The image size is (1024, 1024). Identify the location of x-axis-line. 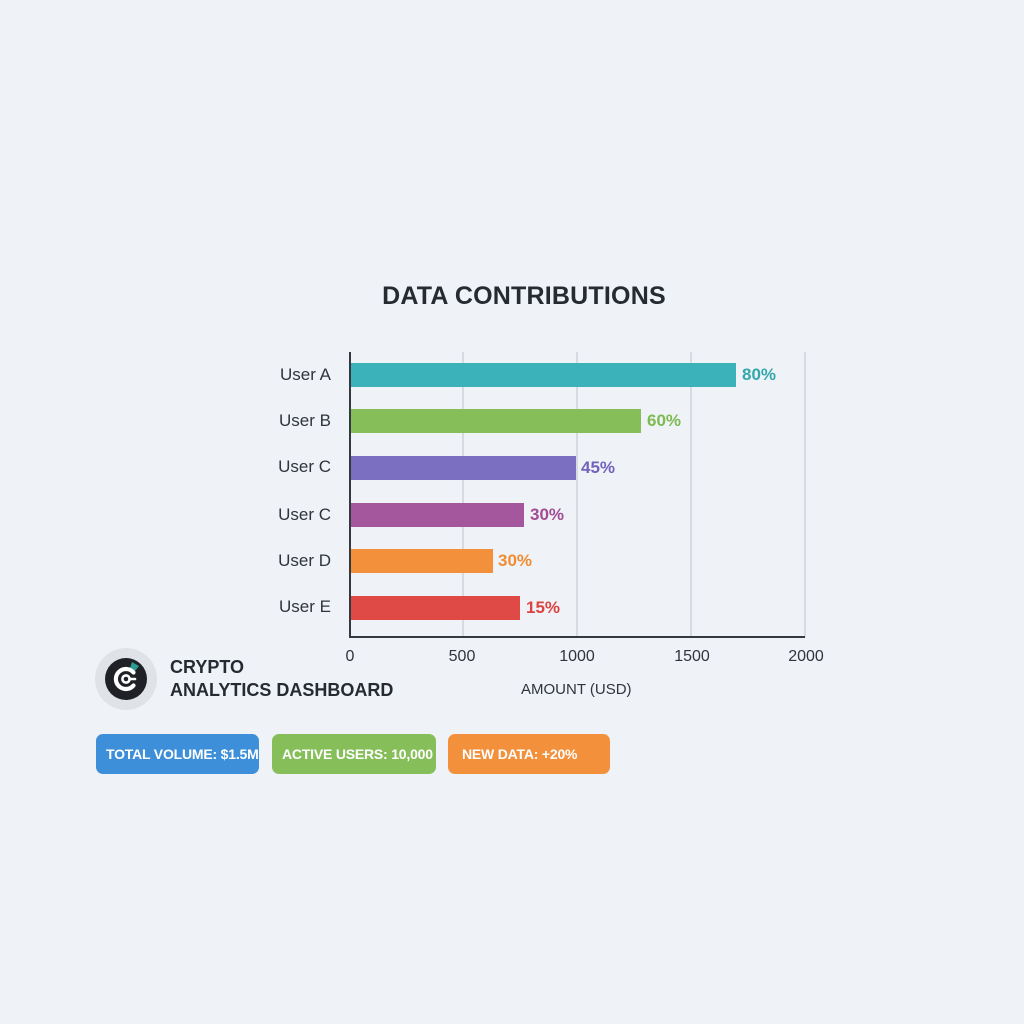
(577, 637).